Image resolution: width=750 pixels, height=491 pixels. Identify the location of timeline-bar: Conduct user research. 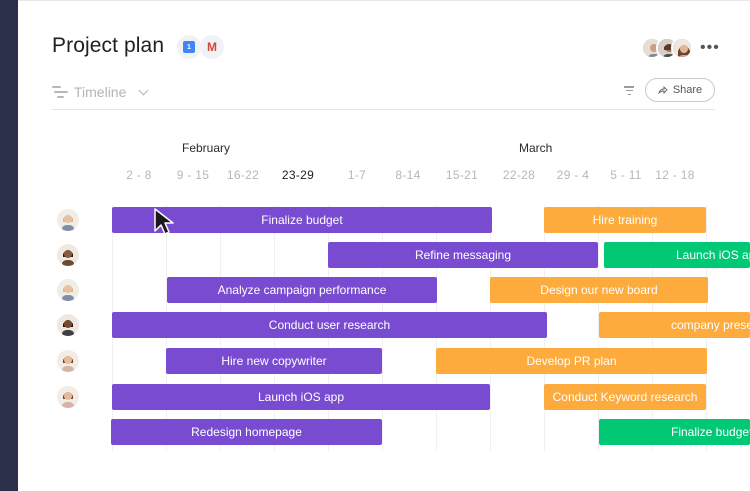
(329, 325).